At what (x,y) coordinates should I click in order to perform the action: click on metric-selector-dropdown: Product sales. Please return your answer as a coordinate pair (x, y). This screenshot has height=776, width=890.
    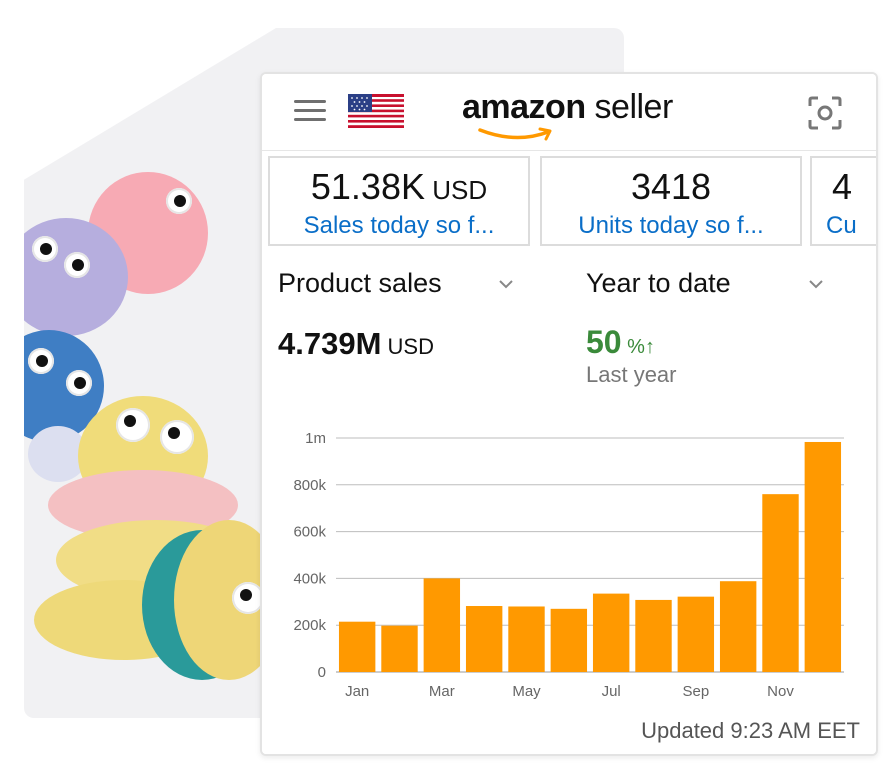
    Looking at the image, I should click on (360, 283).